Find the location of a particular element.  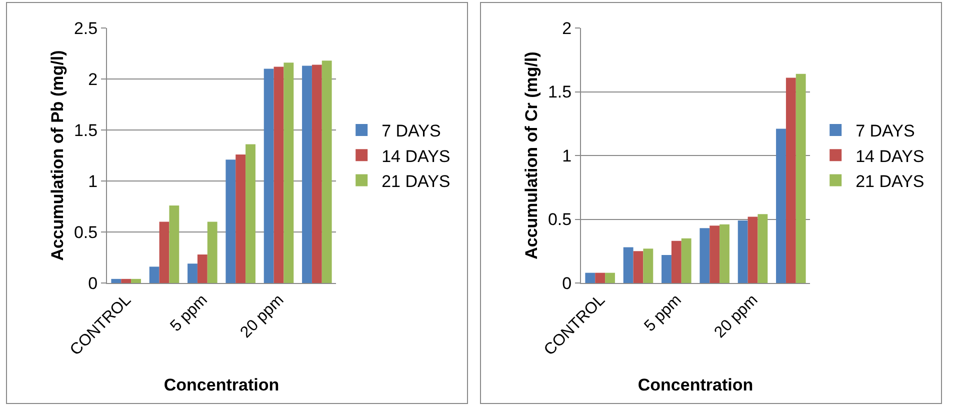

y-axis-title: Accumulation of Pb (mg/l) is located at coordinates (57, 155).